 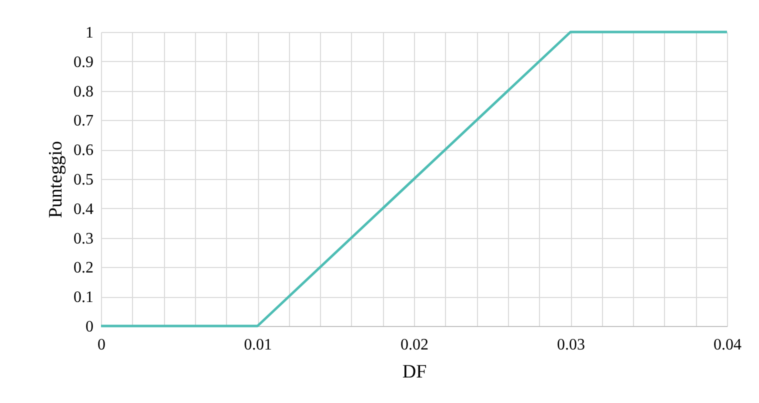 I want to click on x-tick-label: 0.03, so click(x=571, y=345).